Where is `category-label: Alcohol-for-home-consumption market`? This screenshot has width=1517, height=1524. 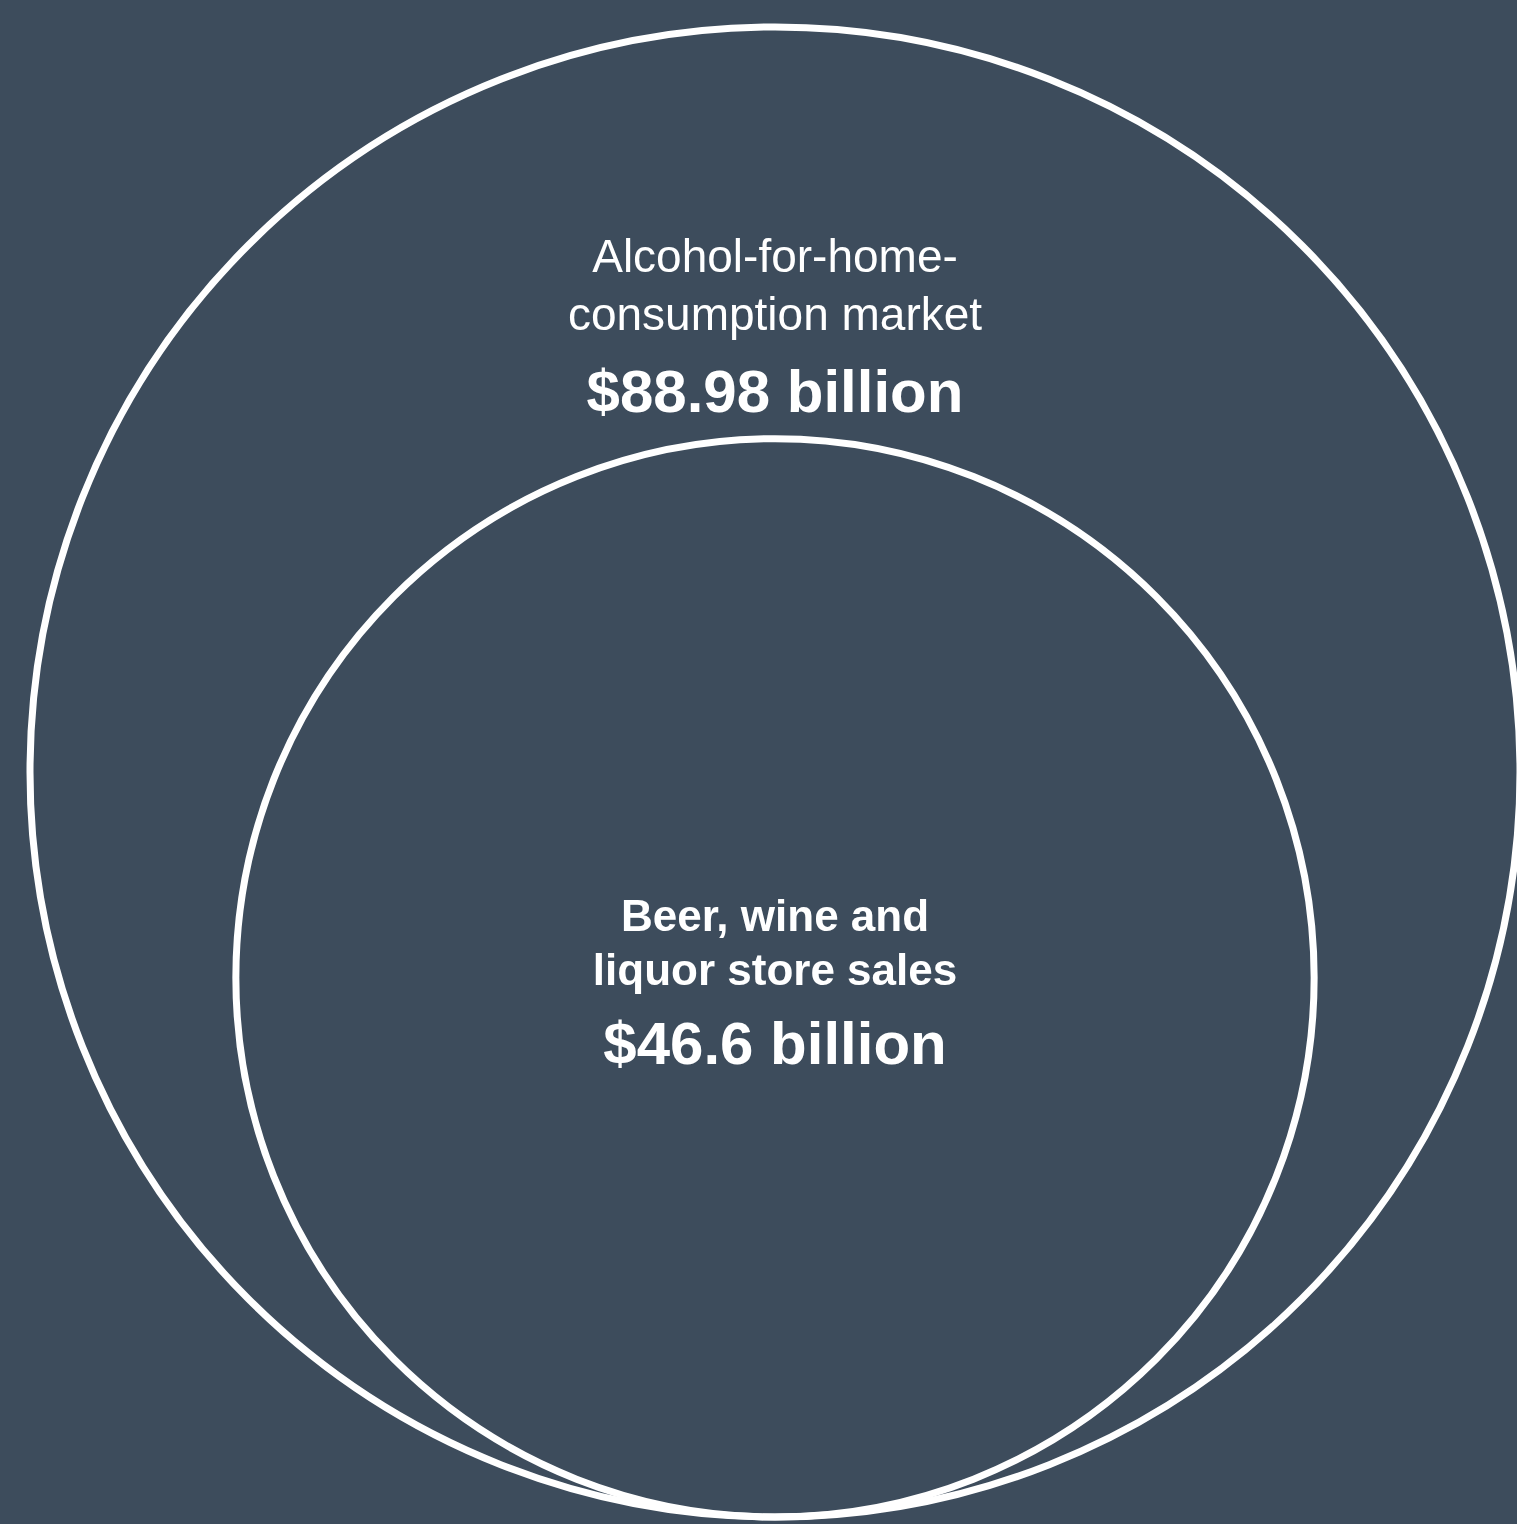 category-label: Alcohol-for-home-consumption market is located at coordinates (775, 284).